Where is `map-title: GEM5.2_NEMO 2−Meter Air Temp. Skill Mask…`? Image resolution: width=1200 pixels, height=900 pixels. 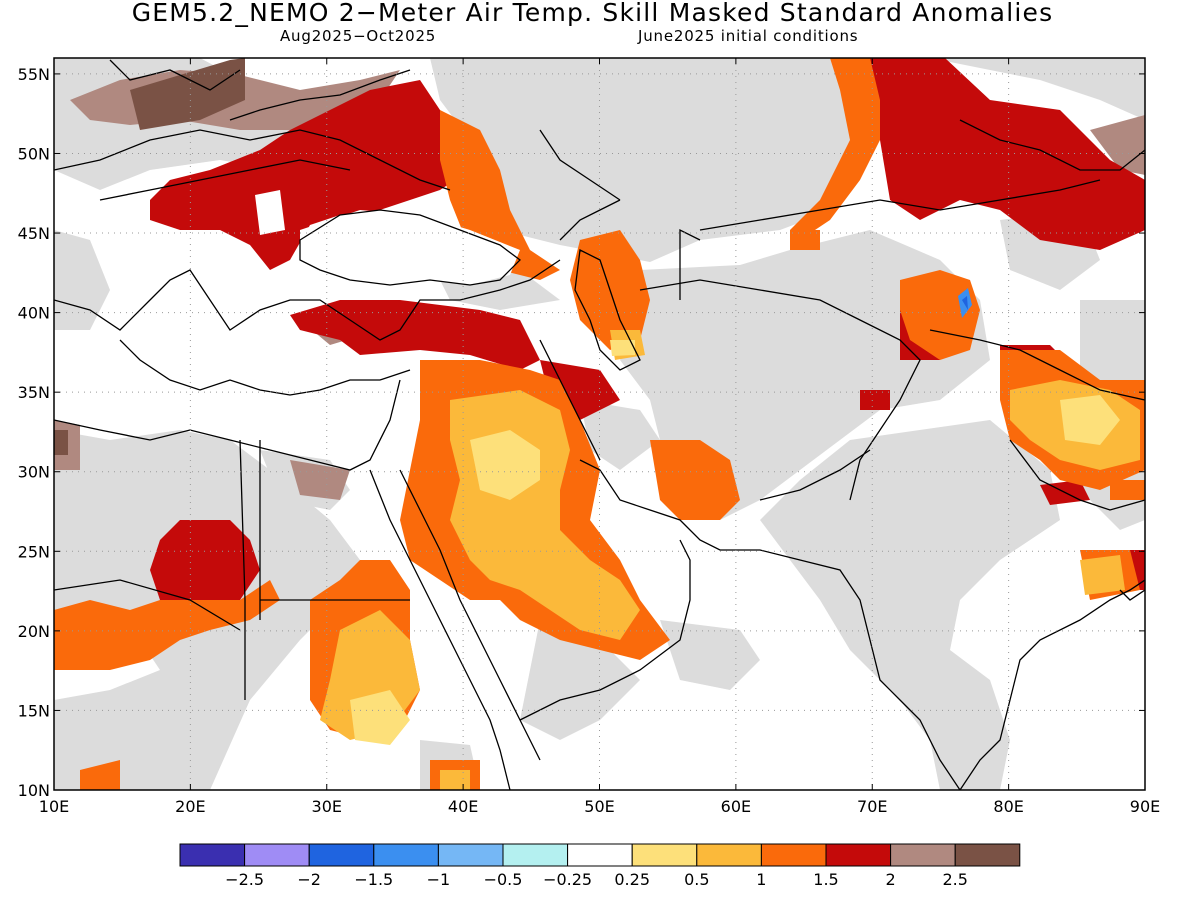 map-title: GEM5.2_NEMO 2−Meter Air Temp. Skill Mask… is located at coordinates (592, 13).